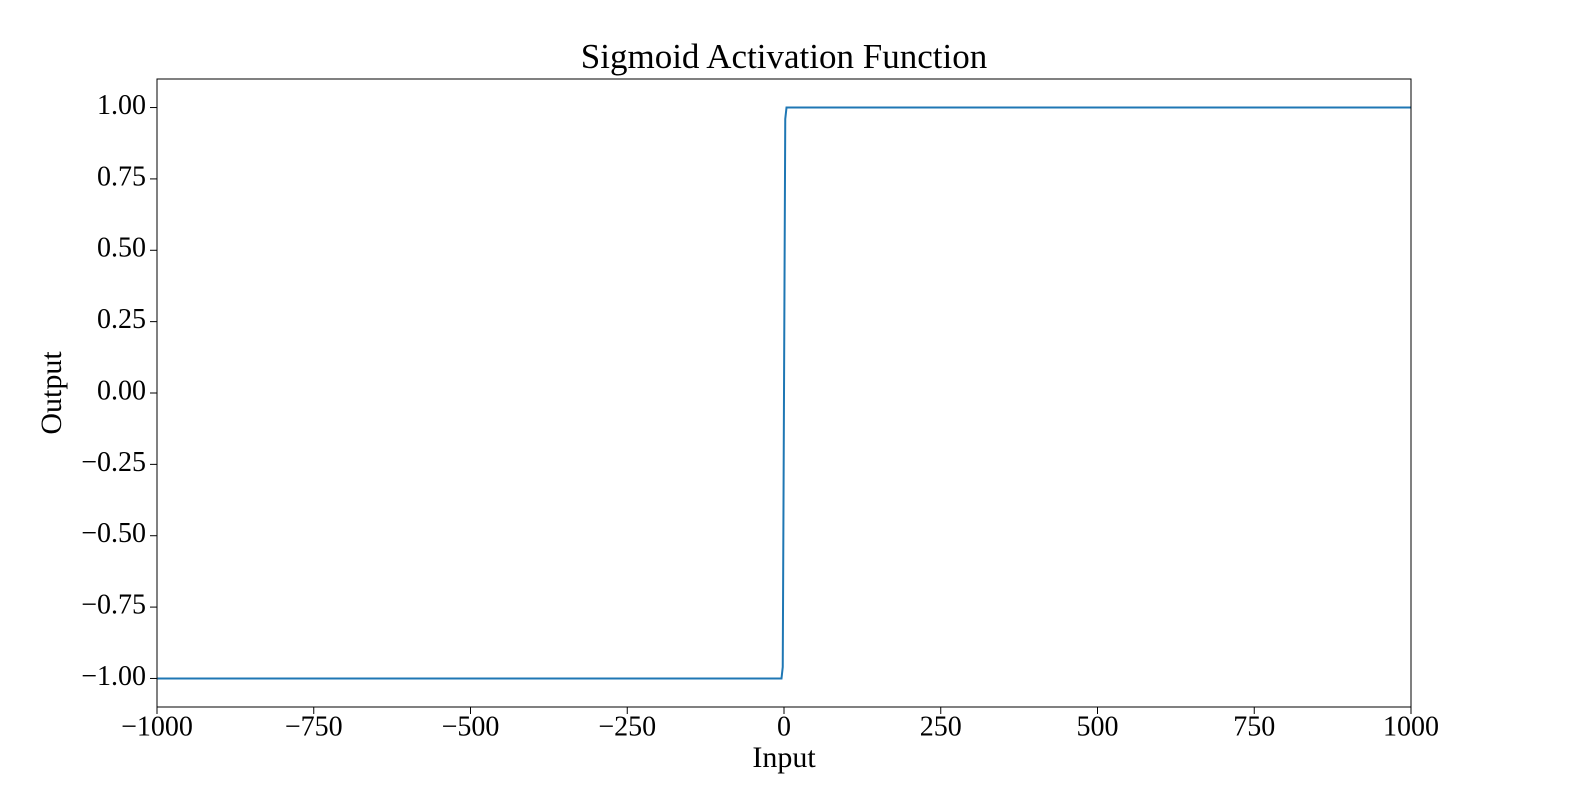 Image resolution: width=1596 pixels, height=800 pixels. What do you see at coordinates (941, 726) in the screenshot?
I see `x-tick-label: 250` at bounding box center [941, 726].